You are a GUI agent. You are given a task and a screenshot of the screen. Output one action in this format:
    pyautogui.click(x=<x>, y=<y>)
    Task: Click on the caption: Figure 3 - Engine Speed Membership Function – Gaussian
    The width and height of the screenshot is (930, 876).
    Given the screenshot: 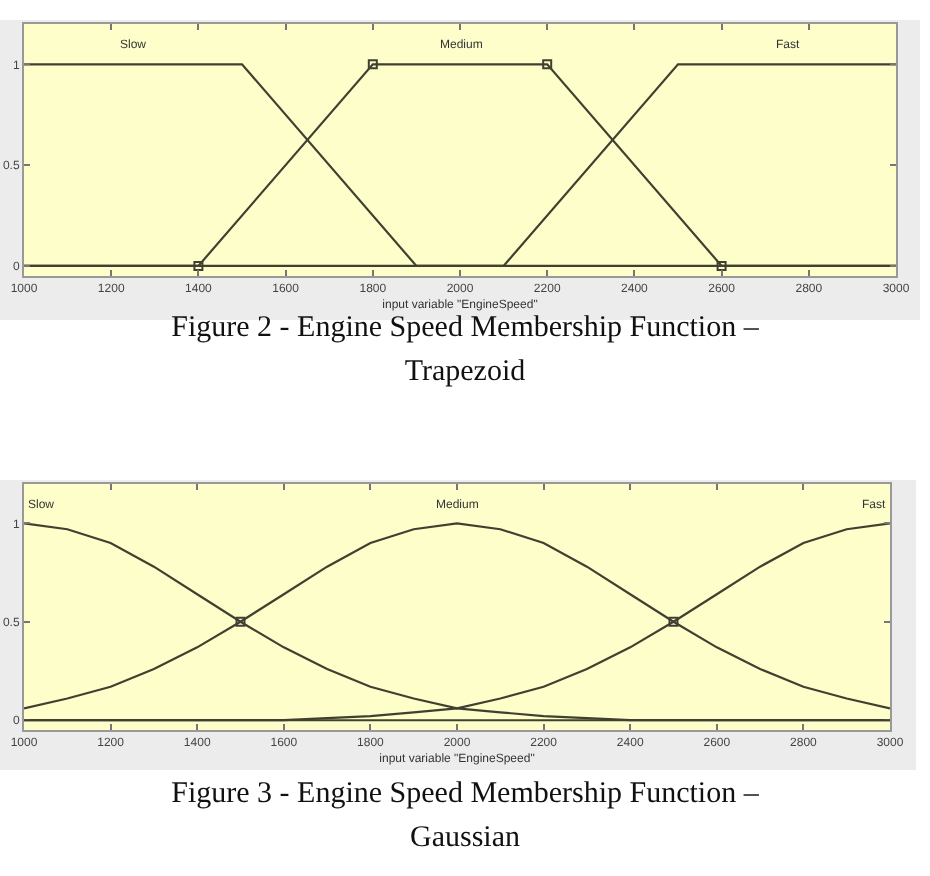 What is the action you would take?
    pyautogui.click(x=465, y=817)
    